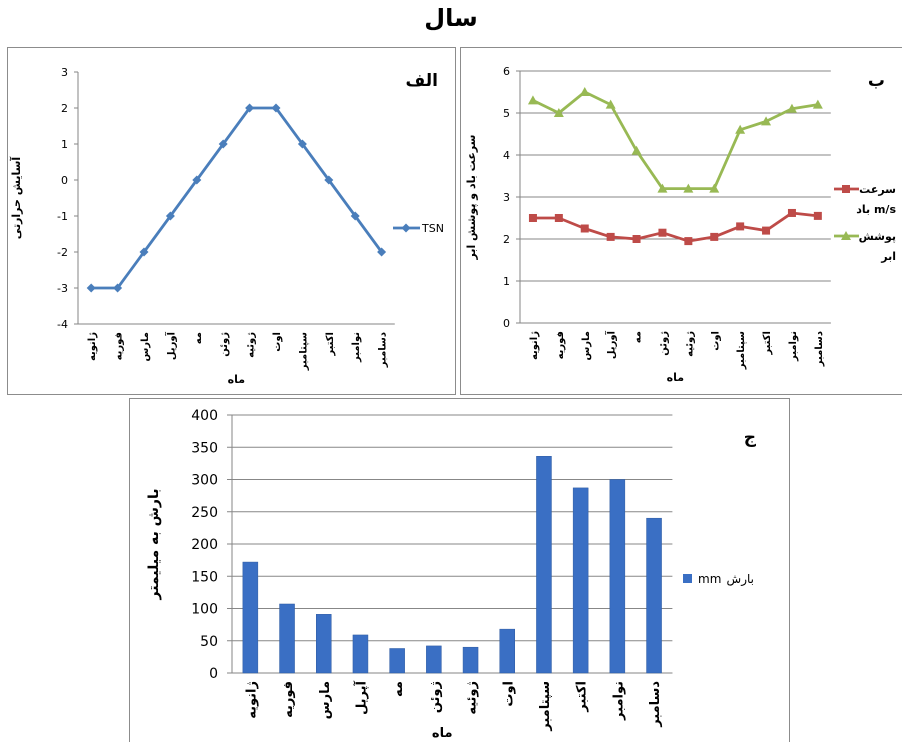  Describe the element at coordinates (16, 198) in the screenshot. I see `y-axis-title: آسایش حرارتی` at that location.